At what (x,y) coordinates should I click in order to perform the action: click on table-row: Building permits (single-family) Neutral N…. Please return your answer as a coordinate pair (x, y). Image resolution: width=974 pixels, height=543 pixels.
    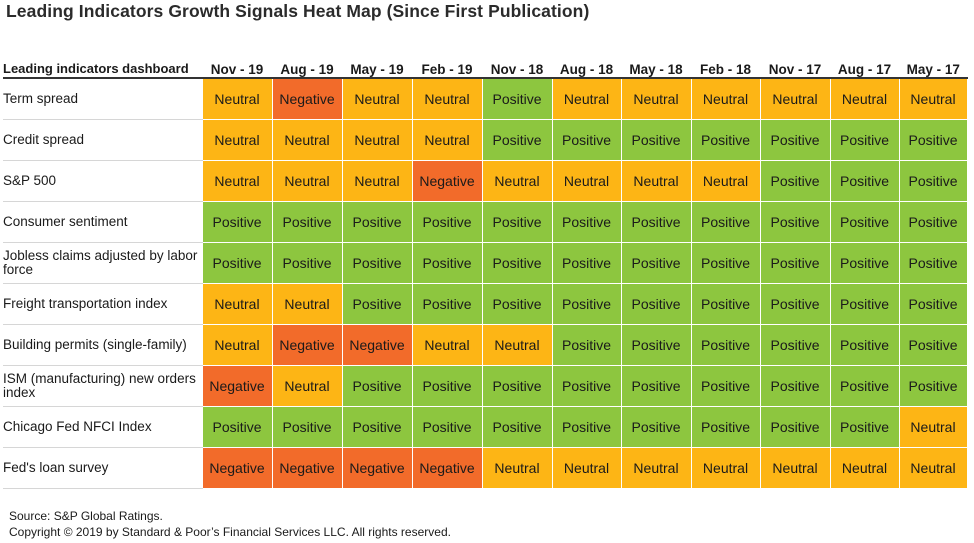
    Looking at the image, I should click on (485, 344).